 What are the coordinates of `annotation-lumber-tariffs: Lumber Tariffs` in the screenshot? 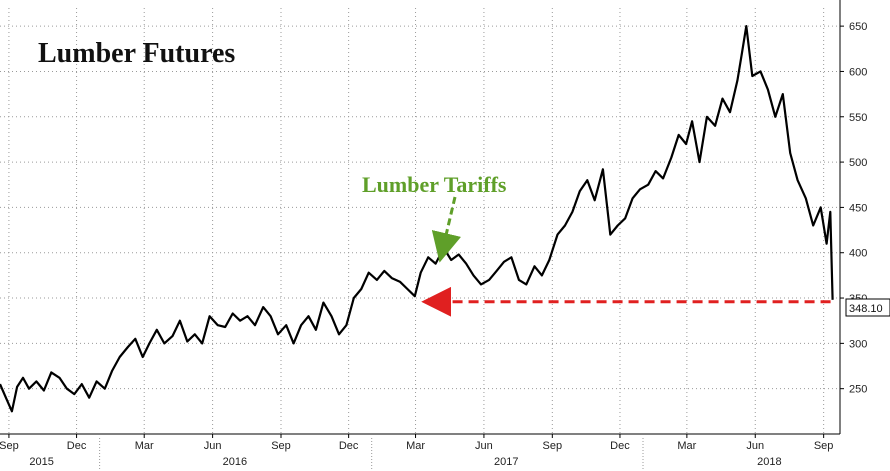 It's located at (434, 184).